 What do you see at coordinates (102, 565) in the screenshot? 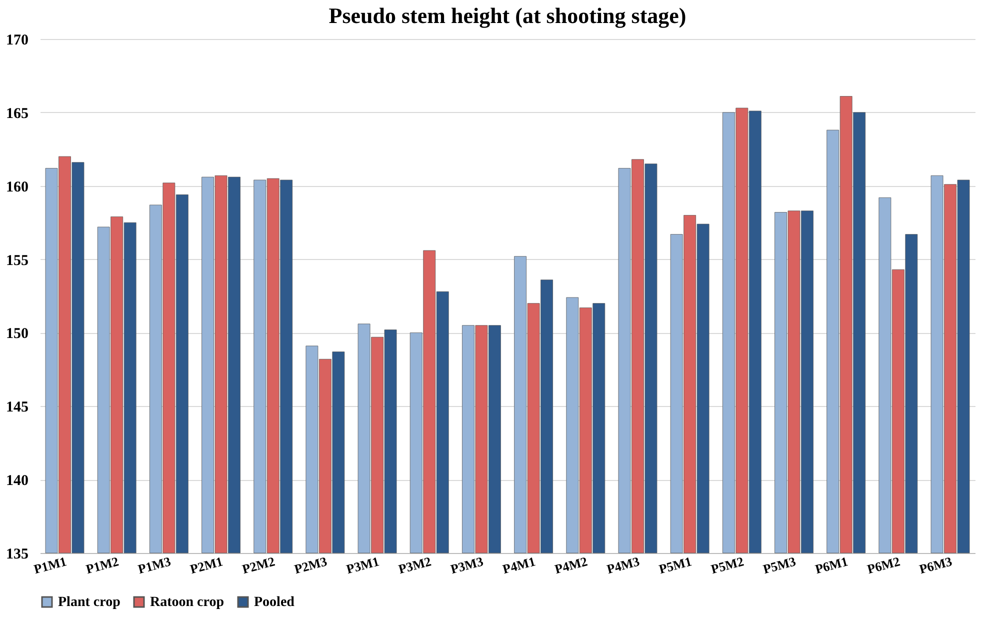
I see `x-tick-label: P1M2` at bounding box center [102, 565].